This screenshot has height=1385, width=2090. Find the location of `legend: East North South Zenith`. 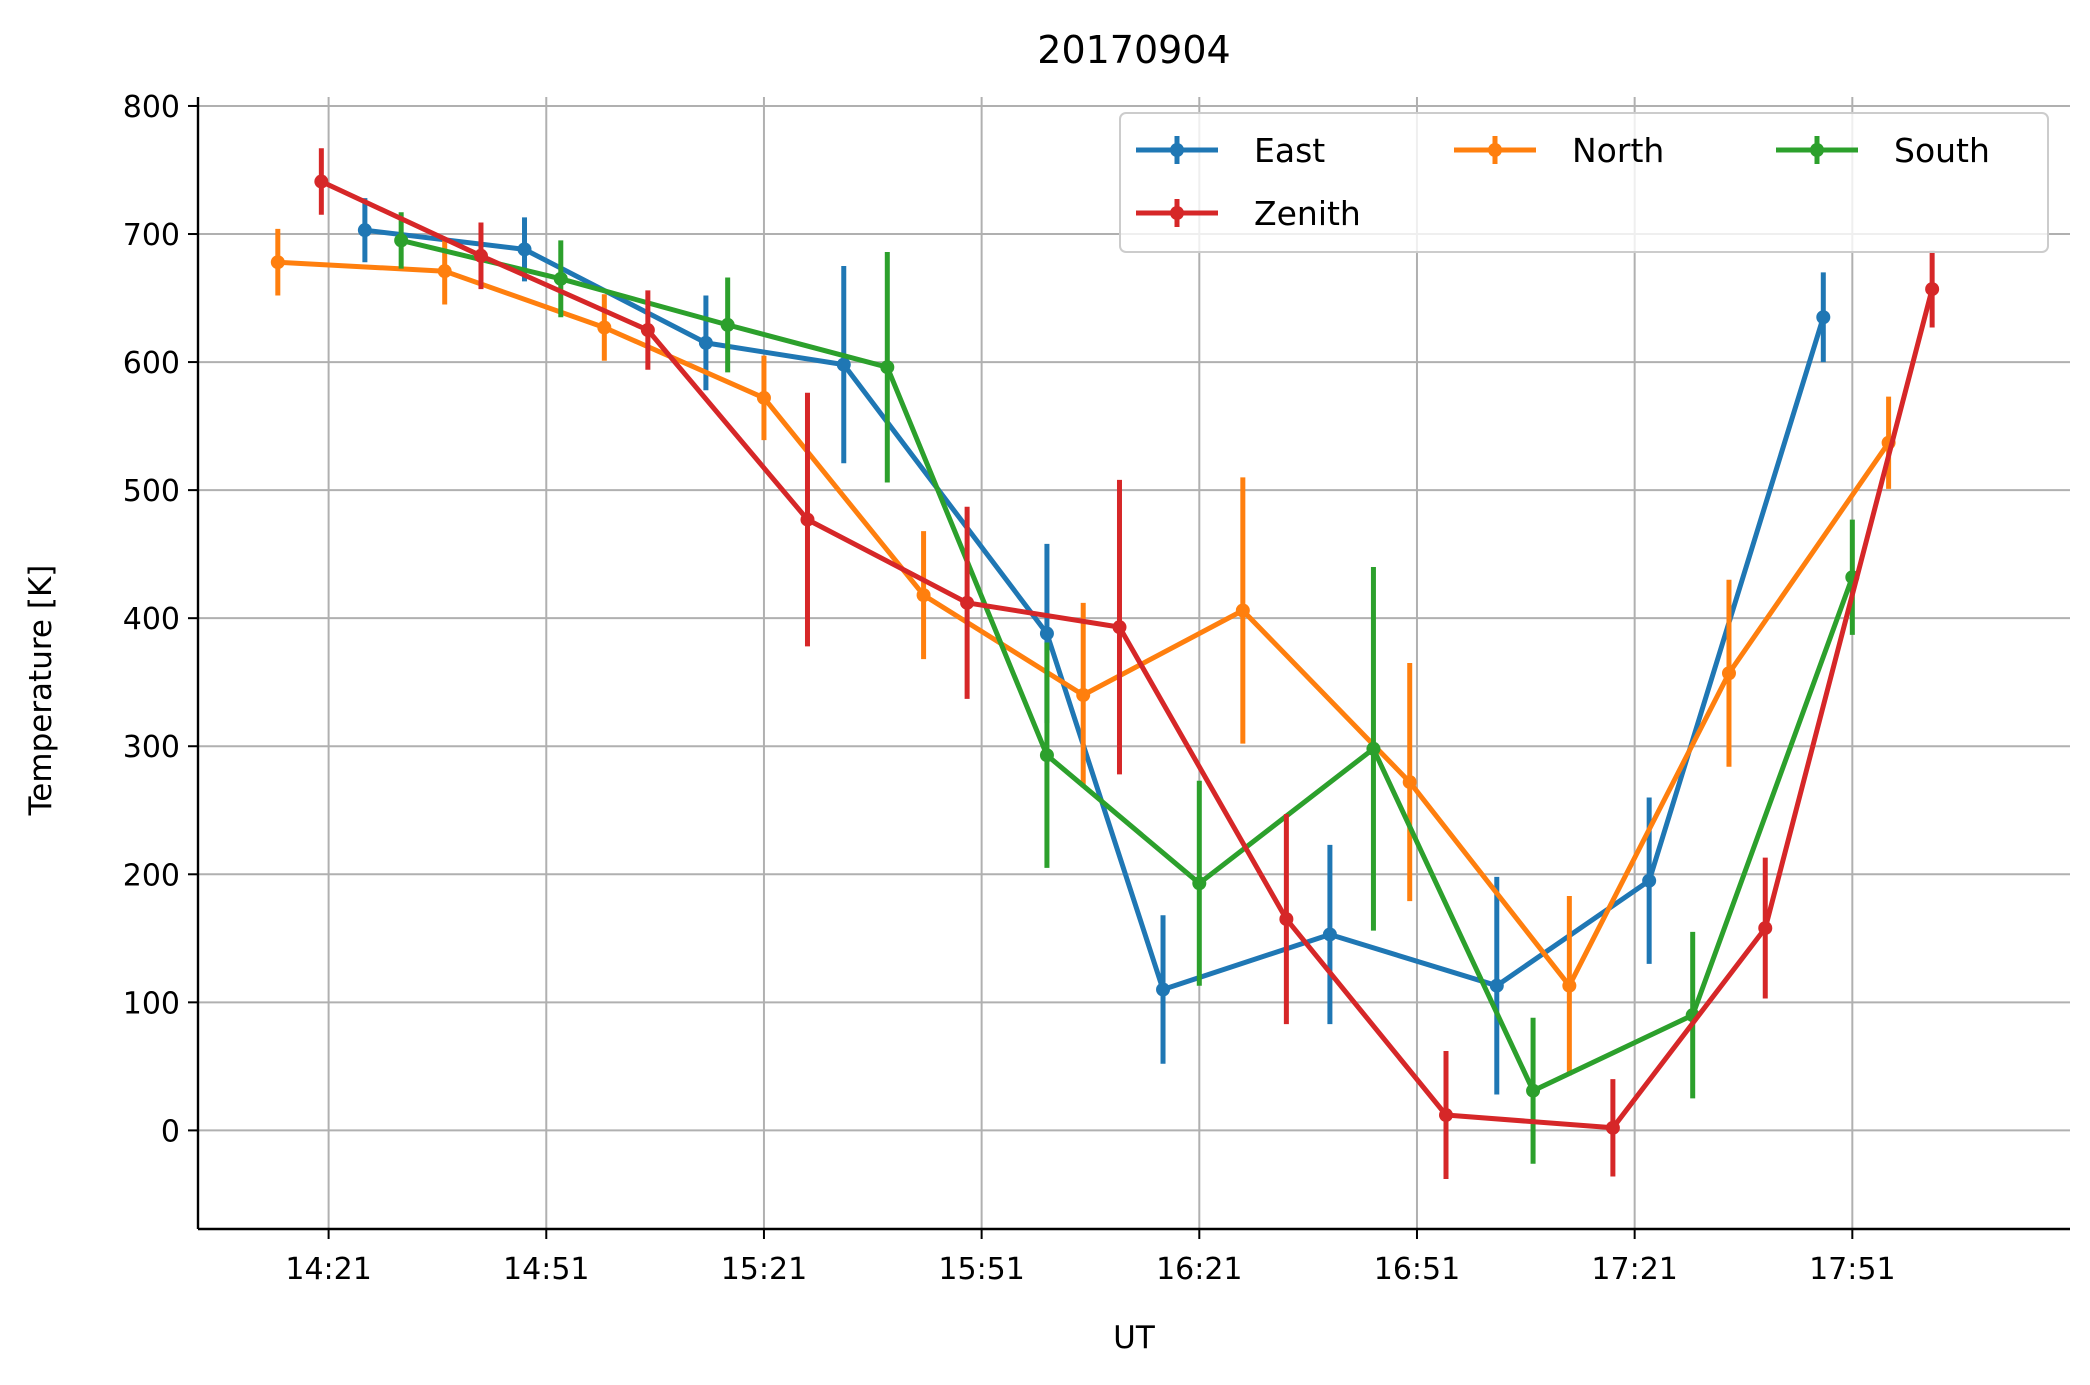

legend: East North South Zenith is located at coordinates (1584, 182).